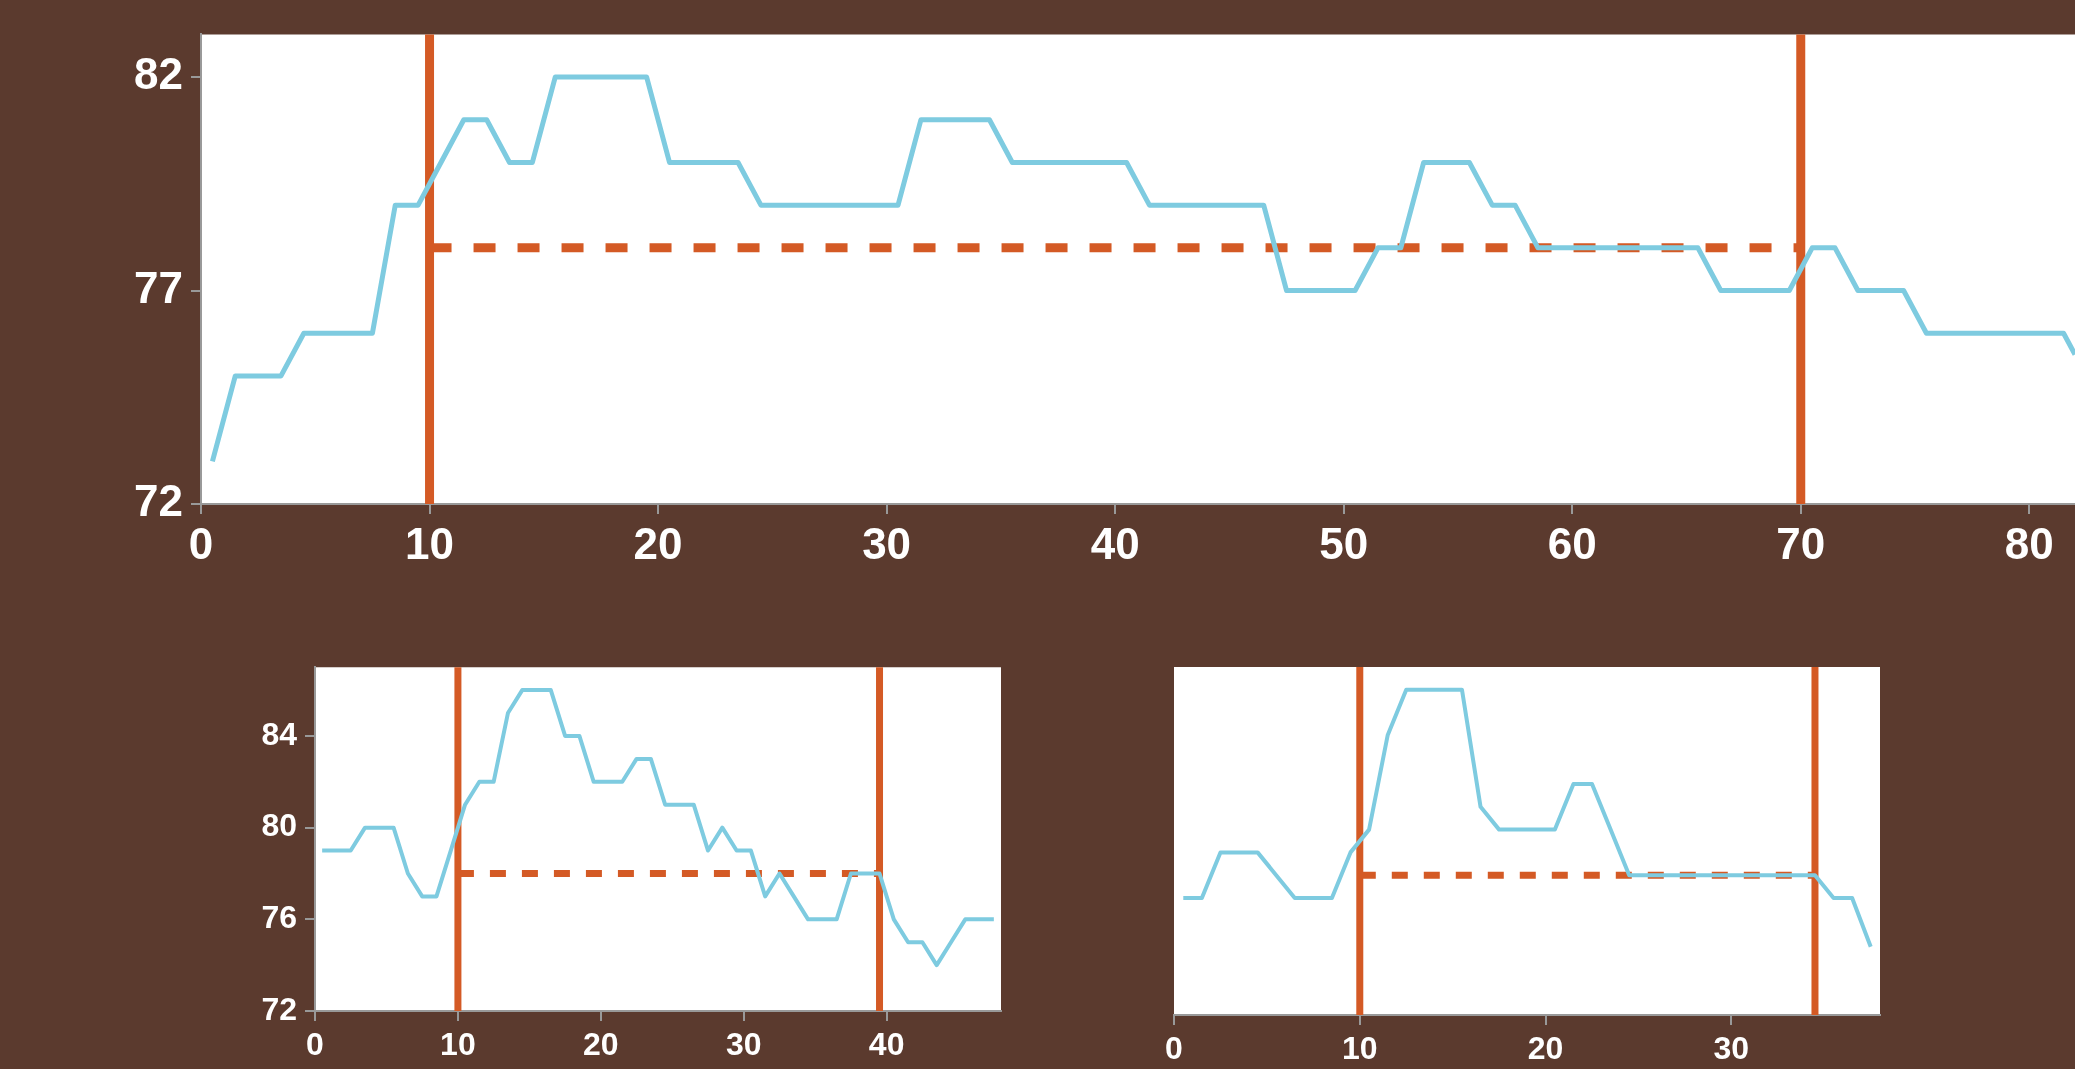 This screenshot has width=2075, height=1069. Describe the element at coordinates (2029, 543) in the screenshot. I see `x-tick-label: 80` at that location.